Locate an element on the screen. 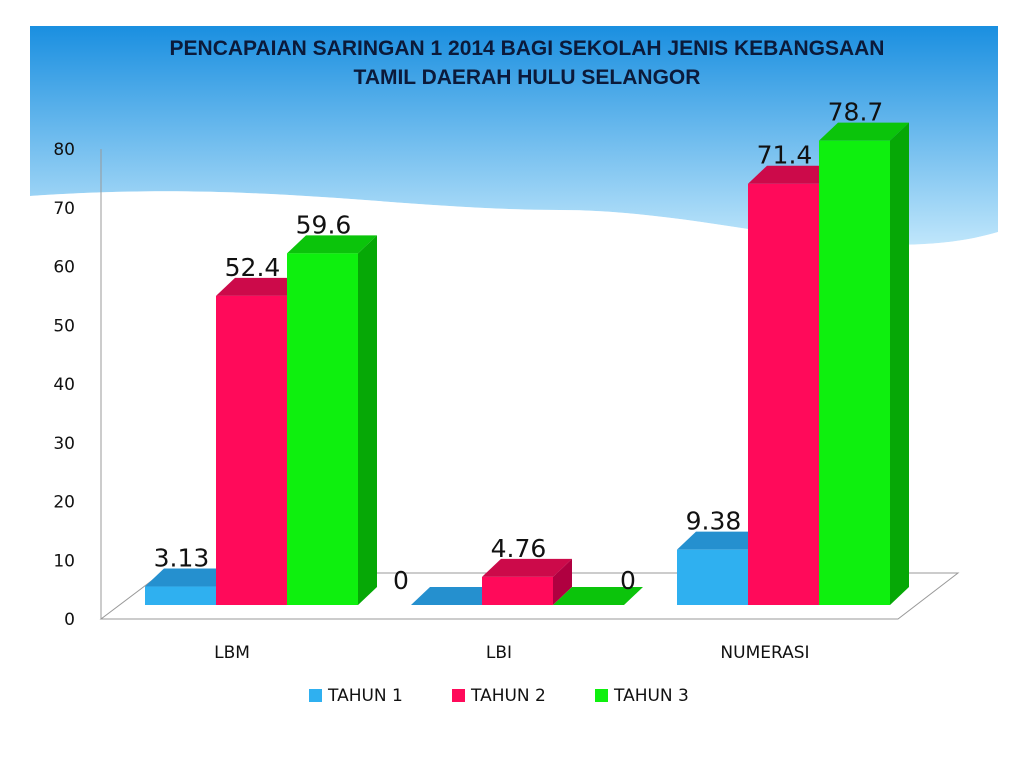 This screenshot has width=1024, height=768. y-tick-label: 30 is located at coordinates (64, 444).